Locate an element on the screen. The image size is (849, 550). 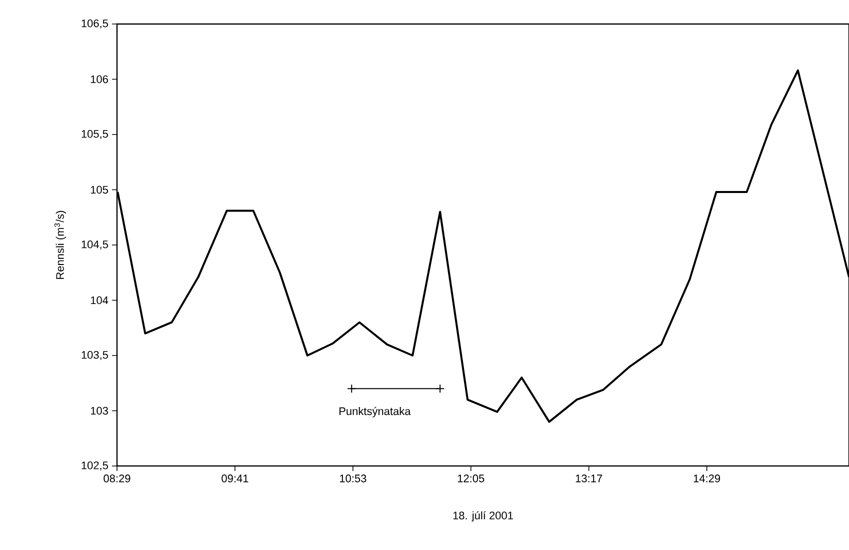
x-tick-label: 08:29 is located at coordinates (117, 478).